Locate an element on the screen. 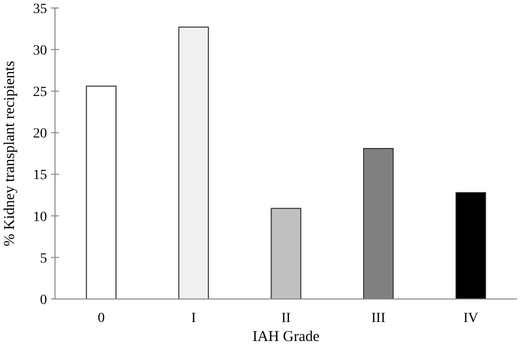 This screenshot has width=520, height=349. y-tick-label: 5 is located at coordinates (43, 258).